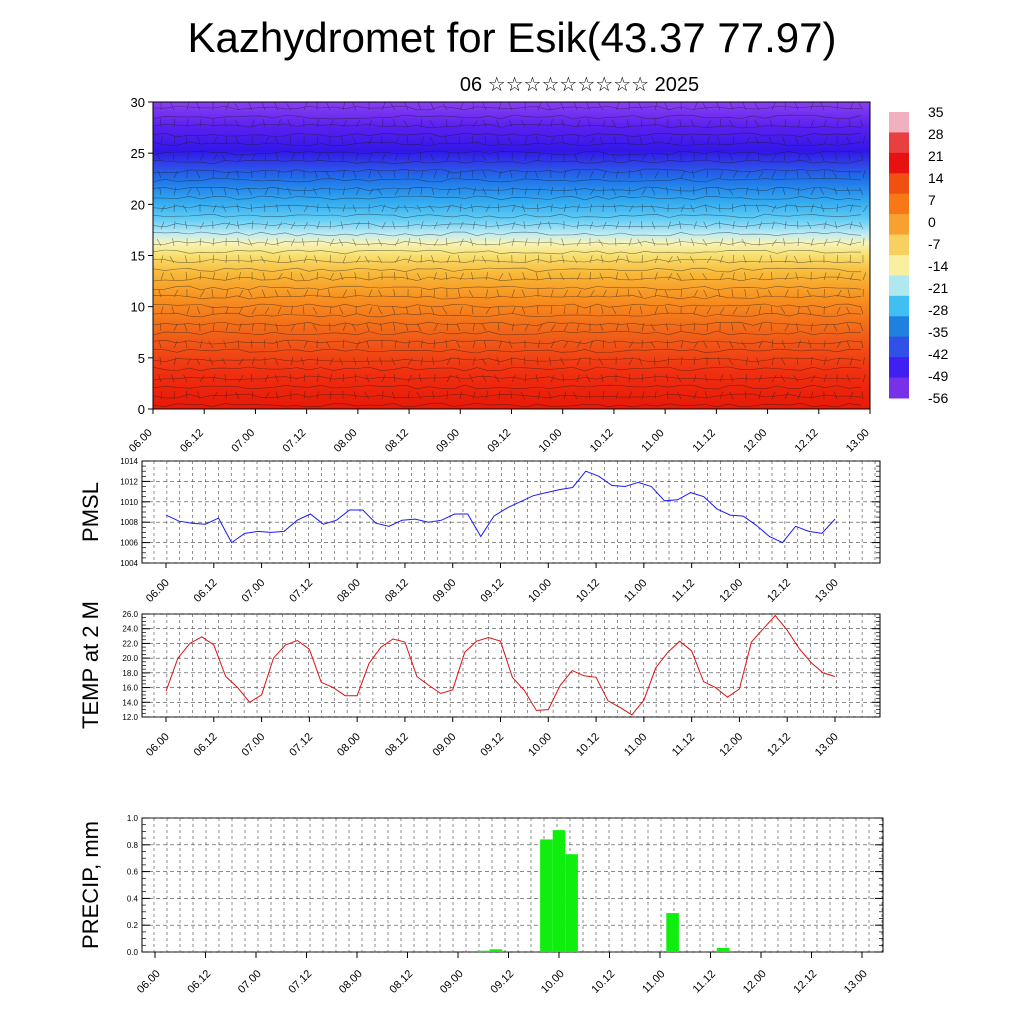 This screenshot has width=1024, height=1024. I want to click on x-tick-label: 06.00, so click(158, 591).